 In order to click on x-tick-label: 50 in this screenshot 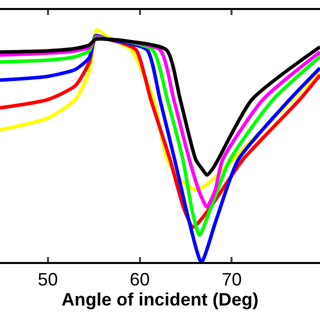, I will do `click(48, 280)`.